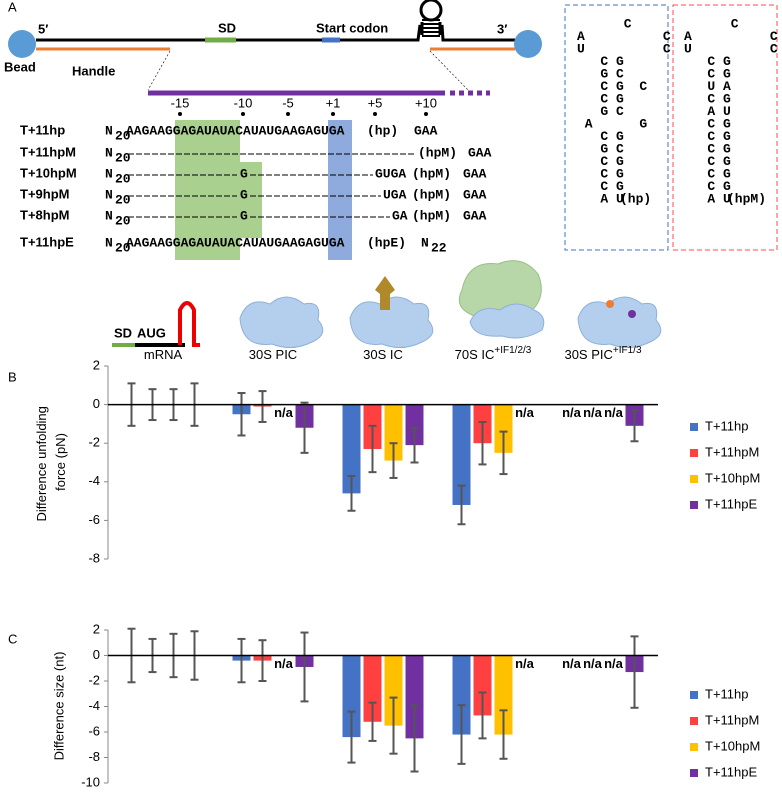 The width and height of the screenshot is (782, 792). What do you see at coordinates (352, 27) in the screenshot?
I see `start-label: Start codon` at bounding box center [352, 27].